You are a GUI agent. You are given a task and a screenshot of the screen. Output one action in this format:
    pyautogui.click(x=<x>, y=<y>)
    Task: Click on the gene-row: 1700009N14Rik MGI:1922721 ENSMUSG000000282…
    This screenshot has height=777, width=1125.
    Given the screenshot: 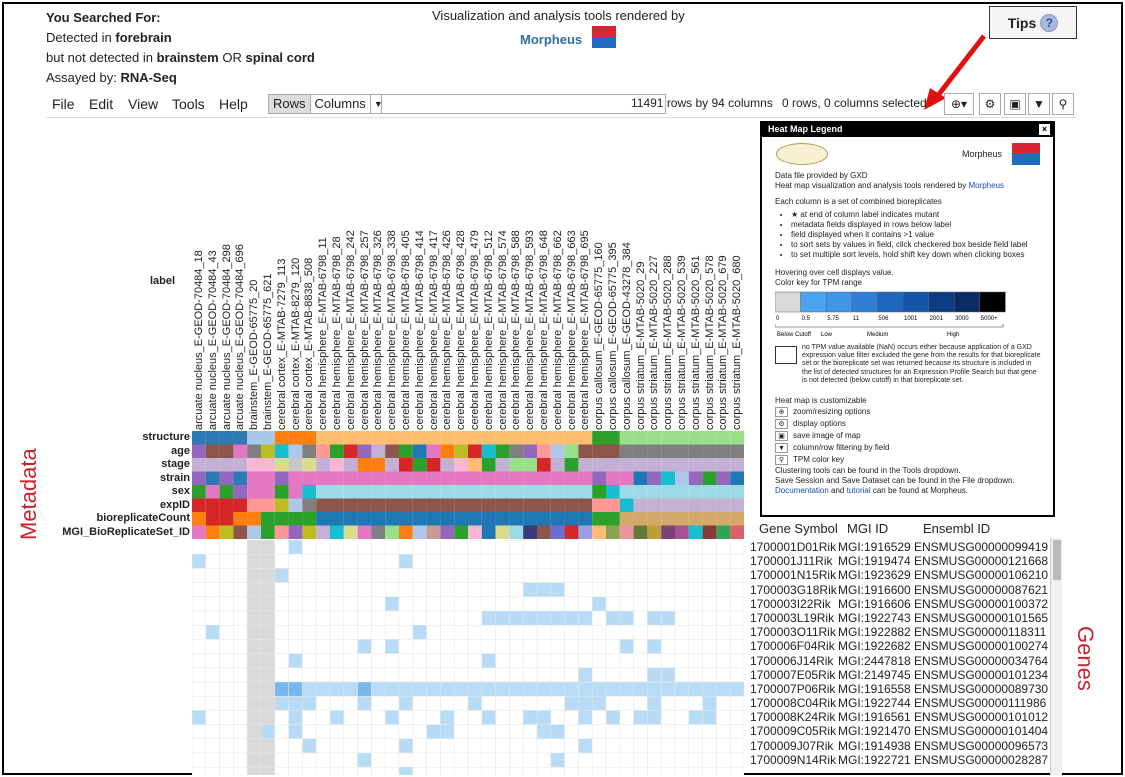 What is the action you would take?
    pyautogui.click(x=900, y=760)
    